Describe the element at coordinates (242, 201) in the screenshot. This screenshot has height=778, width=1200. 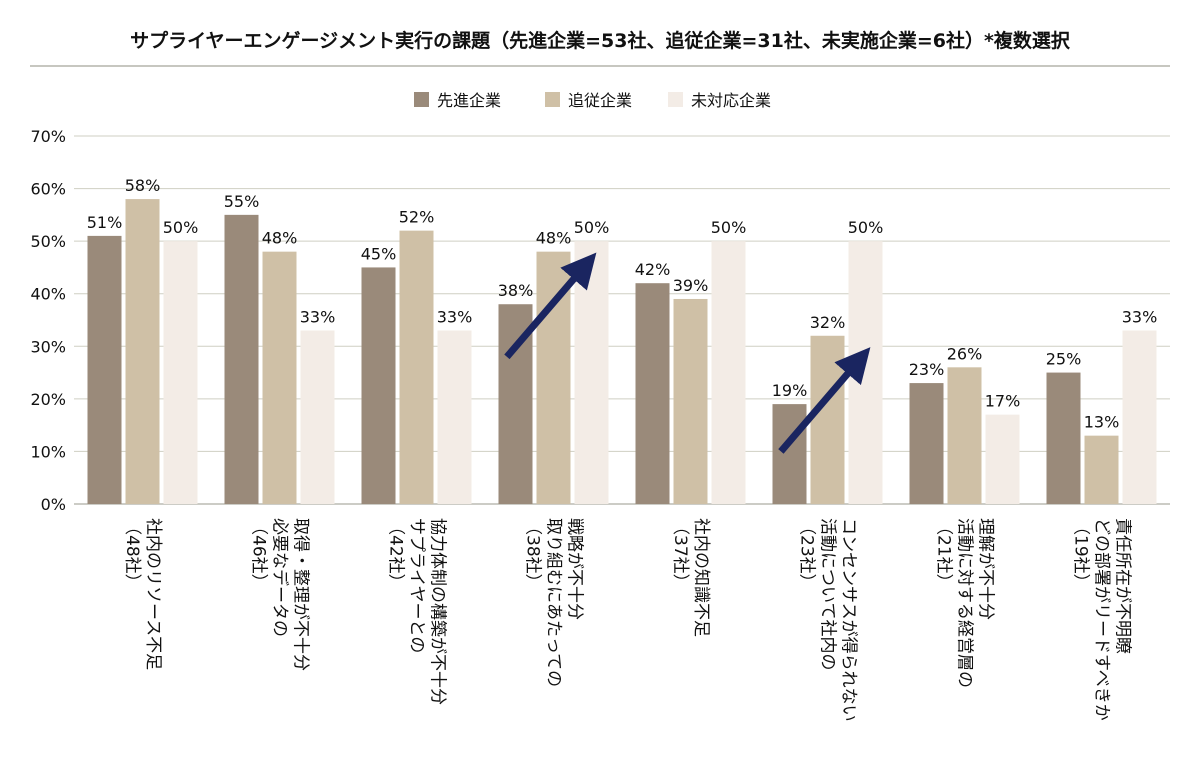
I see `value-label: 55%` at that location.